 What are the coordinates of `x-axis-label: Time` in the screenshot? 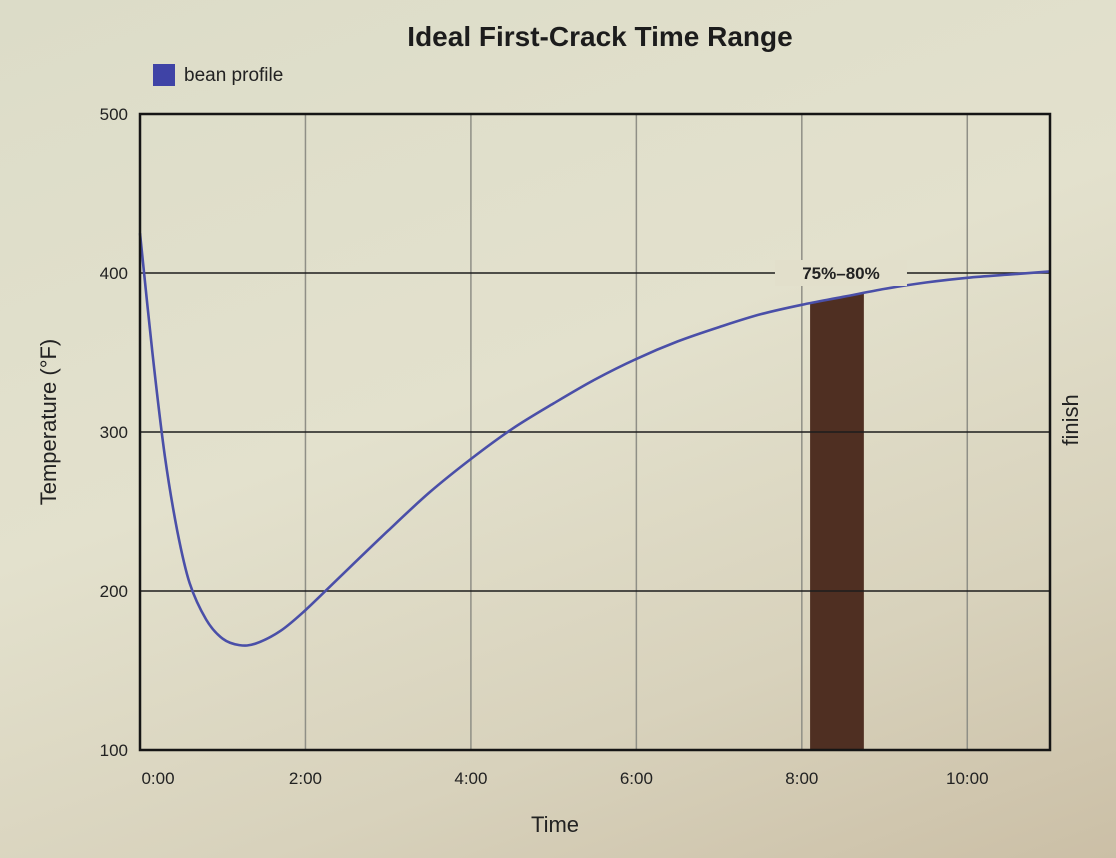 It's located at (555, 824).